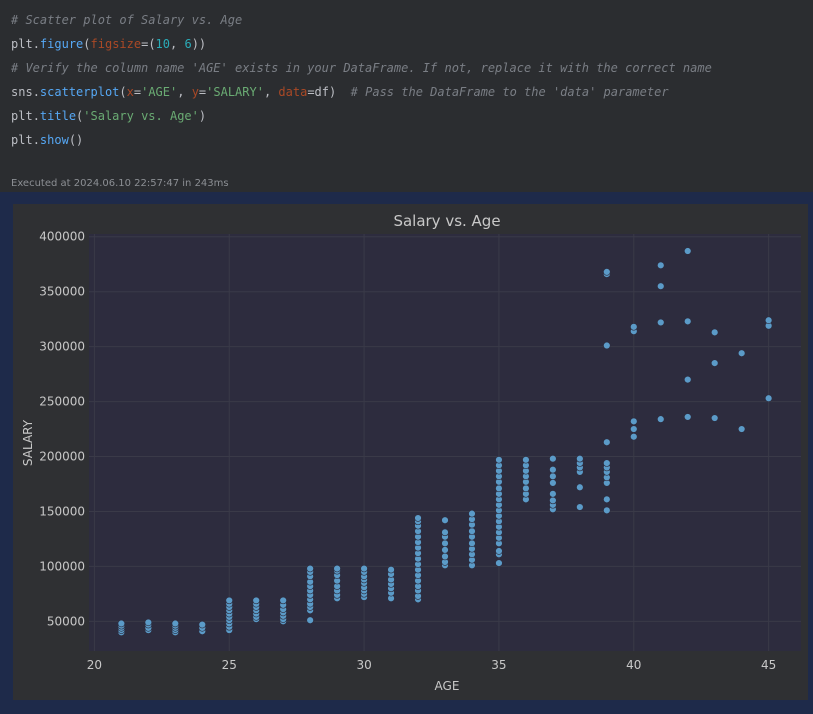 This screenshot has width=813, height=714. What do you see at coordinates (130, 92) in the screenshot?
I see `code-token: x` at bounding box center [130, 92].